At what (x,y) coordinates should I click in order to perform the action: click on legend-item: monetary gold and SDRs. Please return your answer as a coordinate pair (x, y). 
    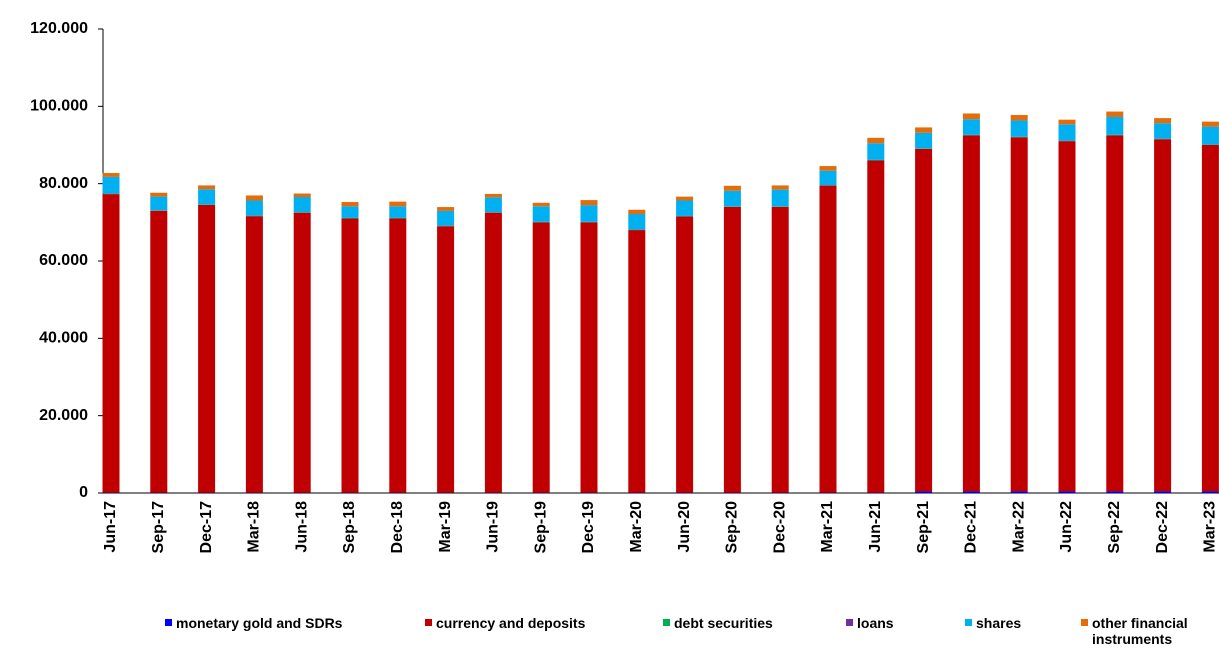
    Looking at the image, I should click on (253, 623).